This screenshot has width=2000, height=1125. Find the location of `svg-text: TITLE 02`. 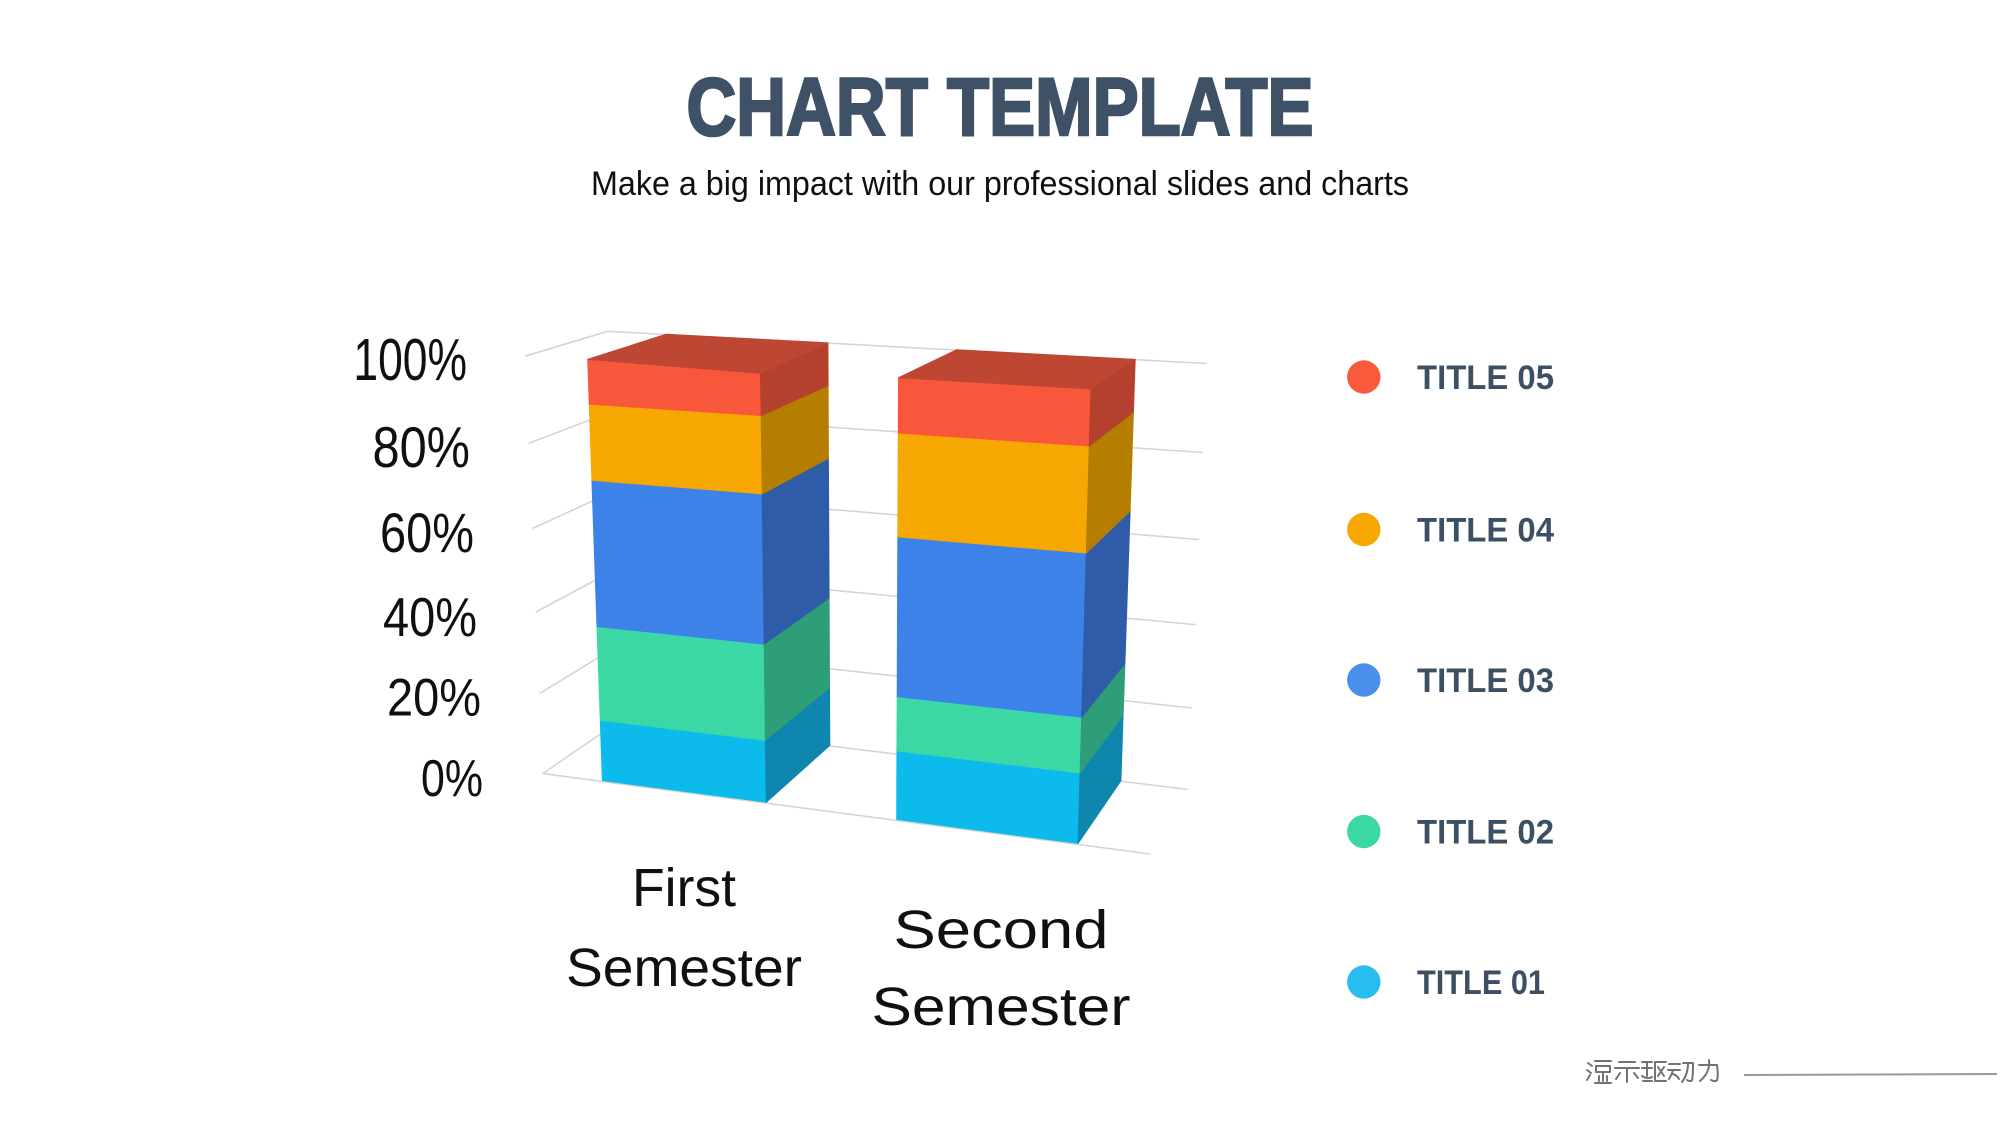

svg-text: TITLE 02 is located at coordinates (1485, 833).